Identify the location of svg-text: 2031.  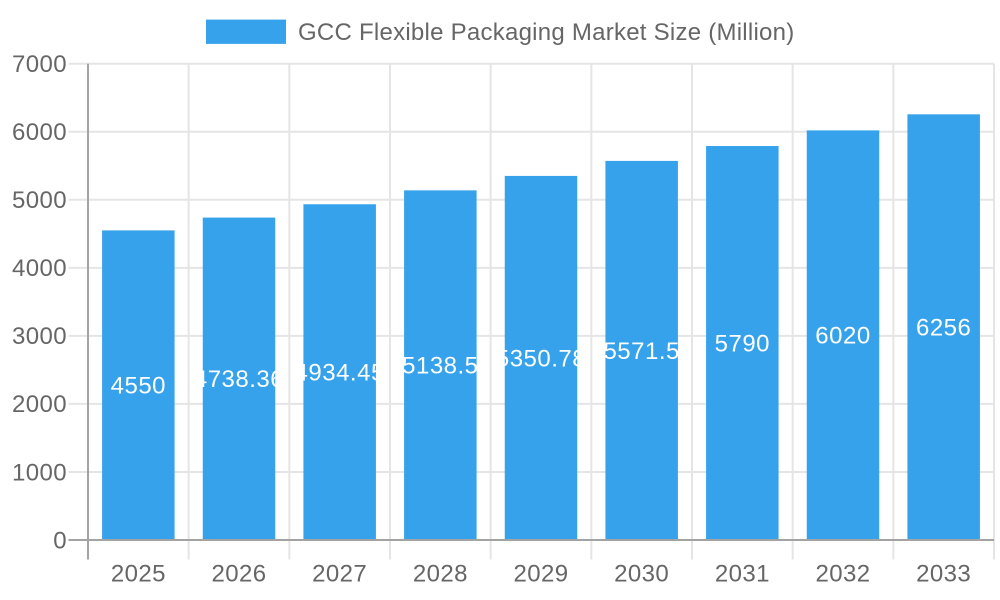
(742, 573).